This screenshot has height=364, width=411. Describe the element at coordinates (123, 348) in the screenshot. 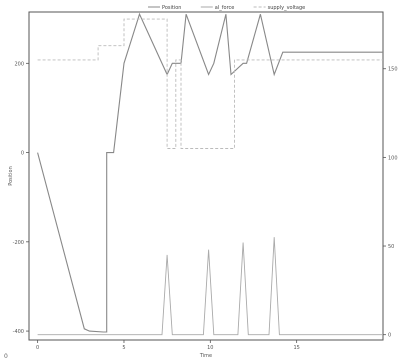

I see `x-tick-label: 5` at that location.